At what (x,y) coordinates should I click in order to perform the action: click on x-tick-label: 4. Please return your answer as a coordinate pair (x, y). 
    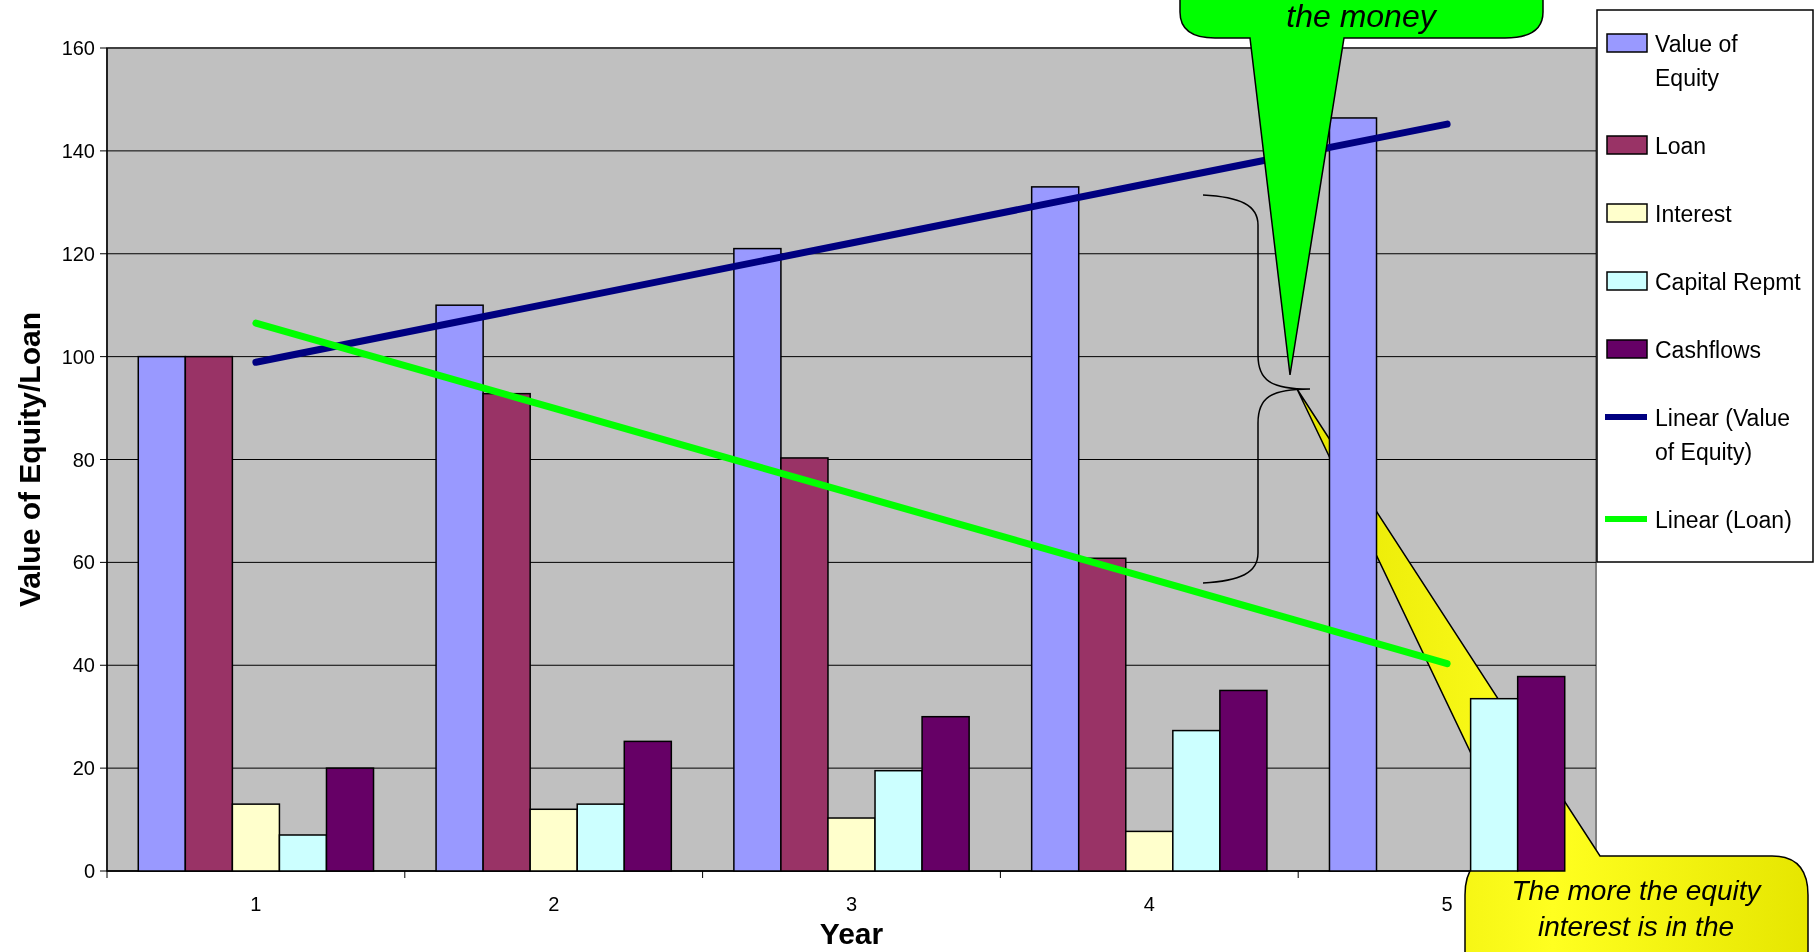
    Looking at the image, I should click on (1149, 904).